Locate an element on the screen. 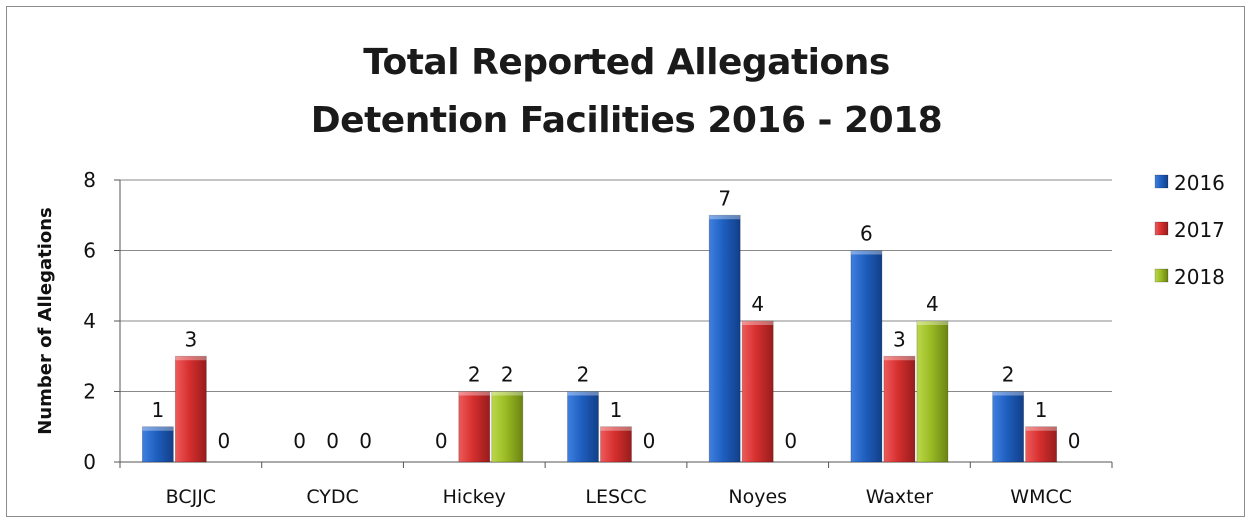 The height and width of the screenshot is (525, 1253). data-label-2018-Noyes: 0 is located at coordinates (790, 441).